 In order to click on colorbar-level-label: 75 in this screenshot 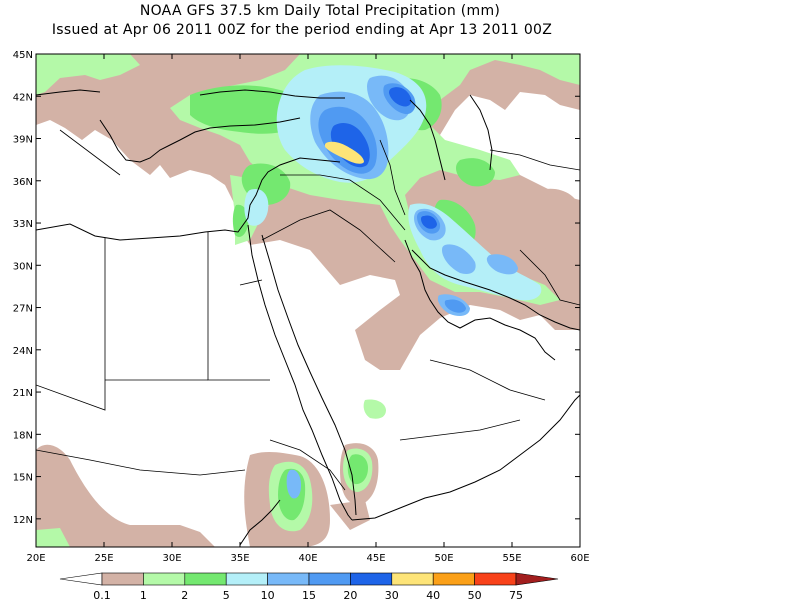, I will do `click(516, 594)`.